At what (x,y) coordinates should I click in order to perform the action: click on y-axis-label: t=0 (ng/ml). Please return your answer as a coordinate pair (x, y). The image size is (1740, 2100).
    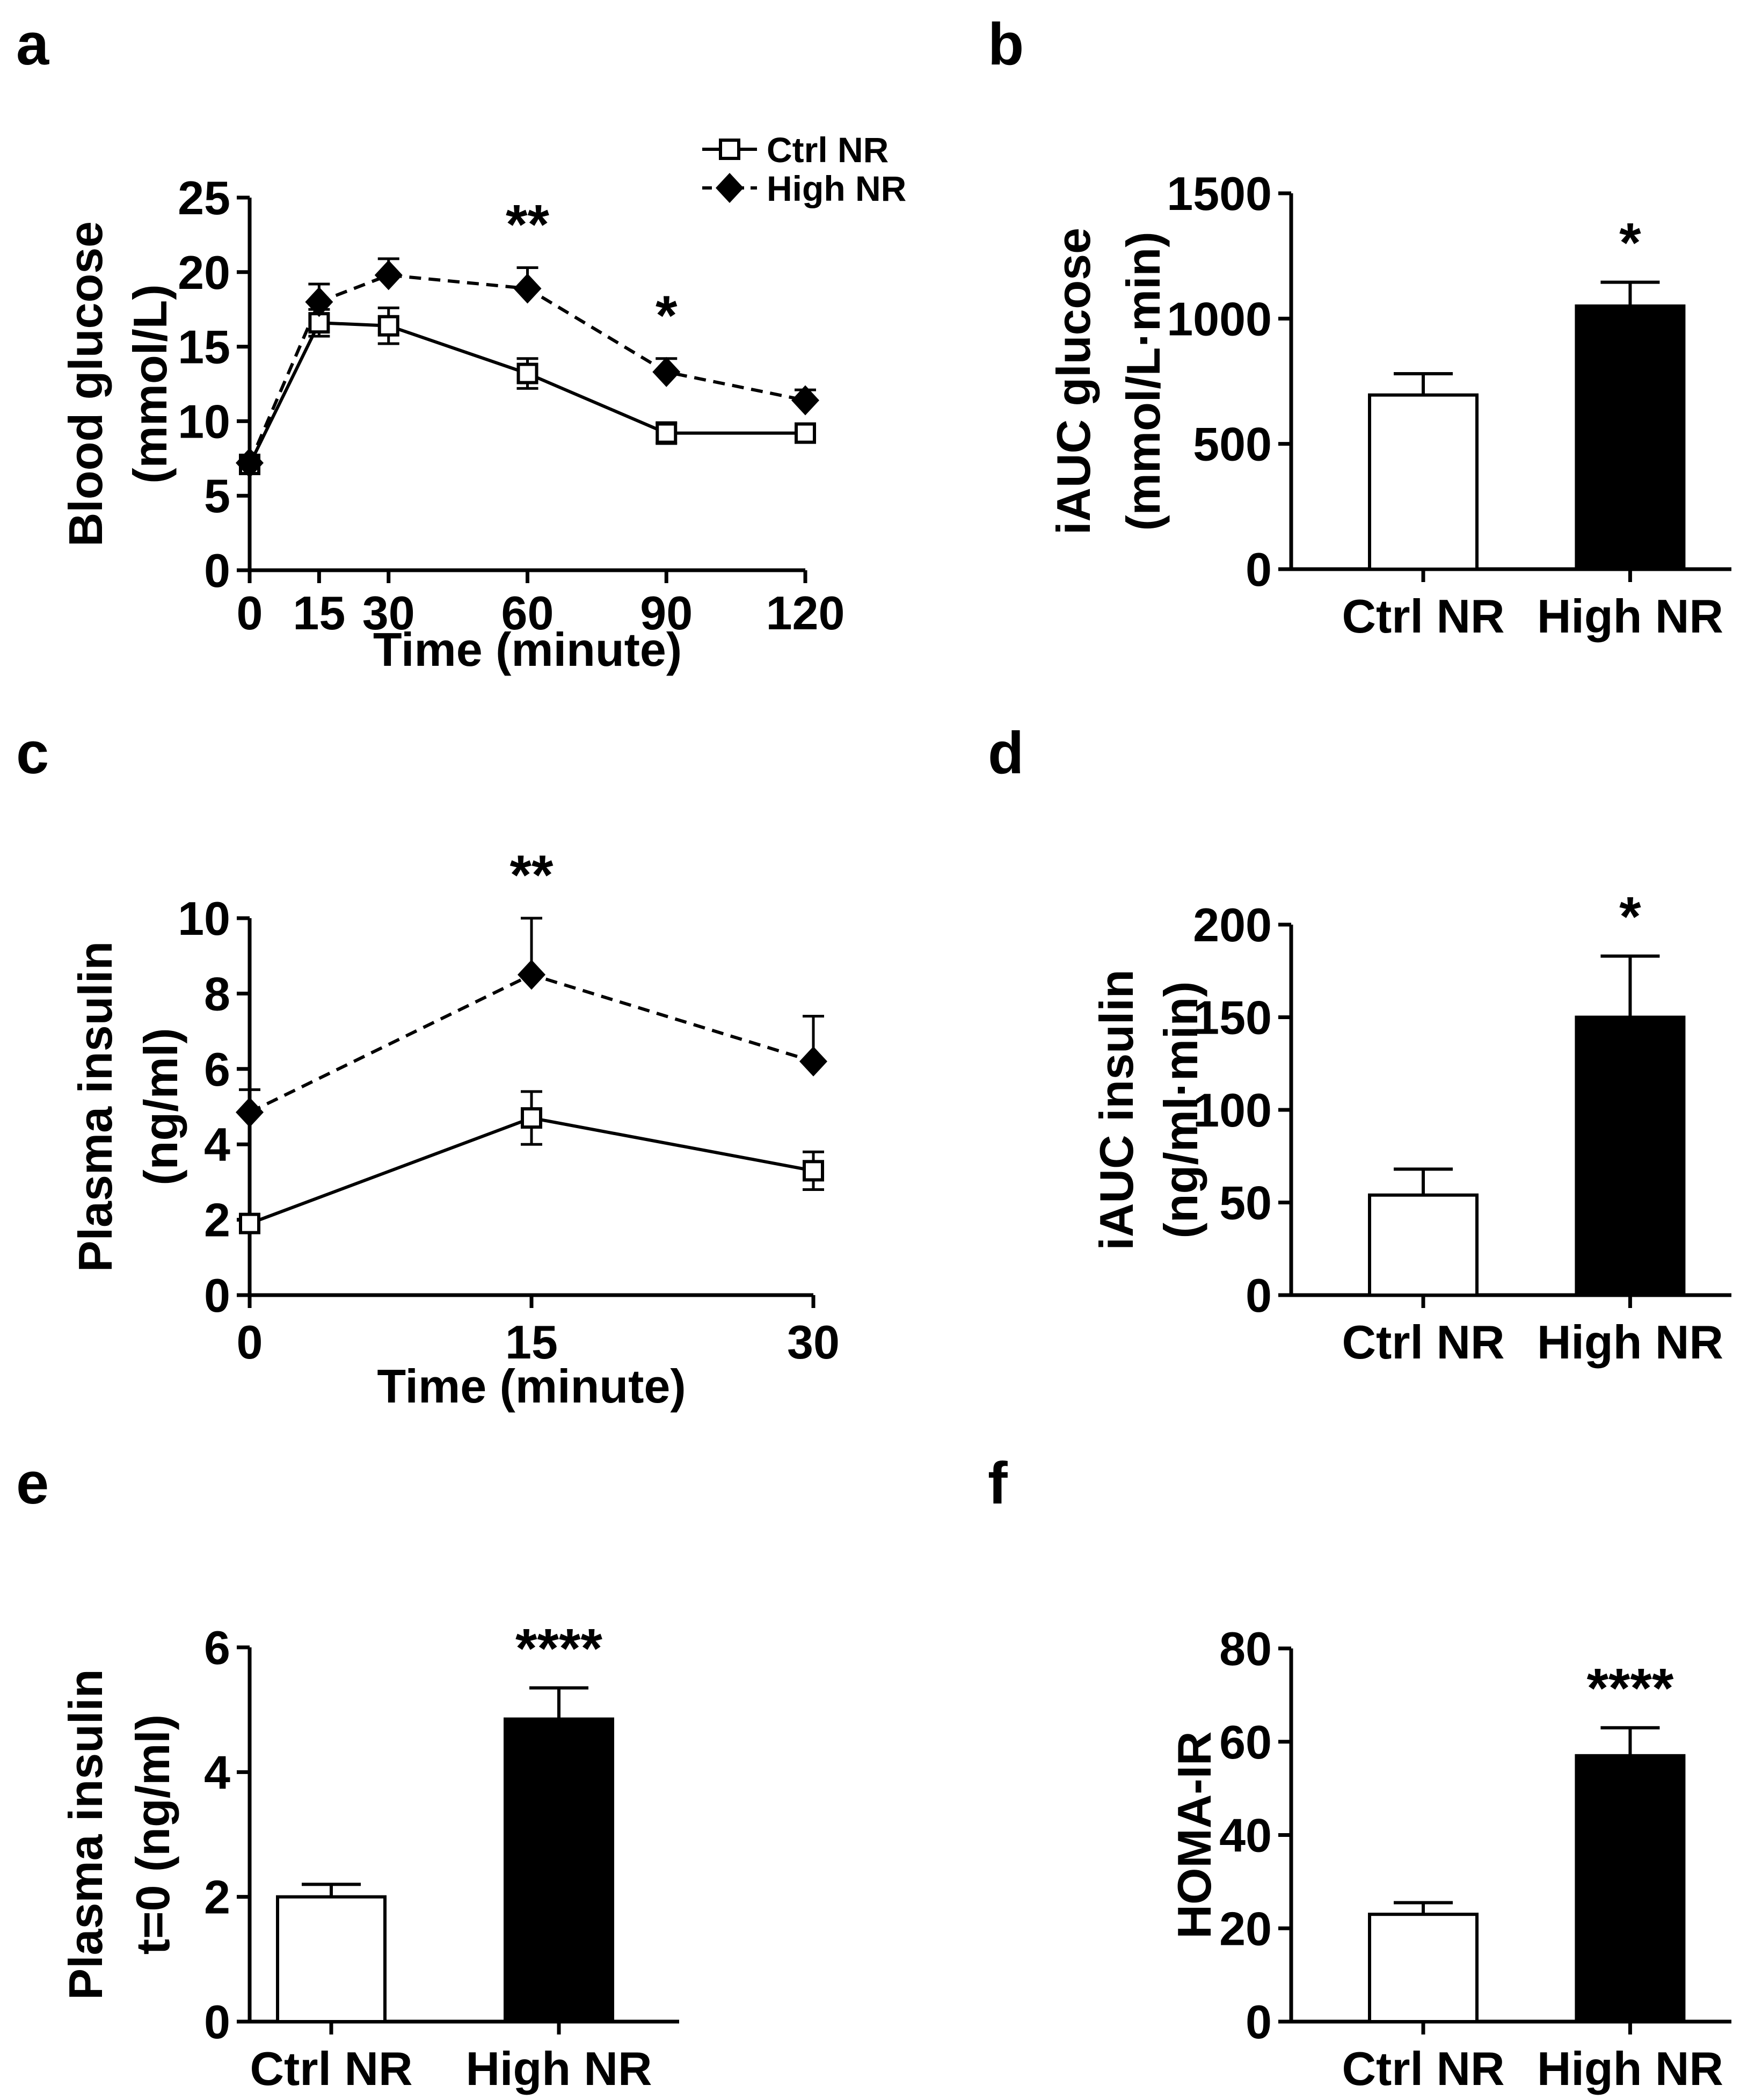
    Looking at the image, I should click on (152, 1834).